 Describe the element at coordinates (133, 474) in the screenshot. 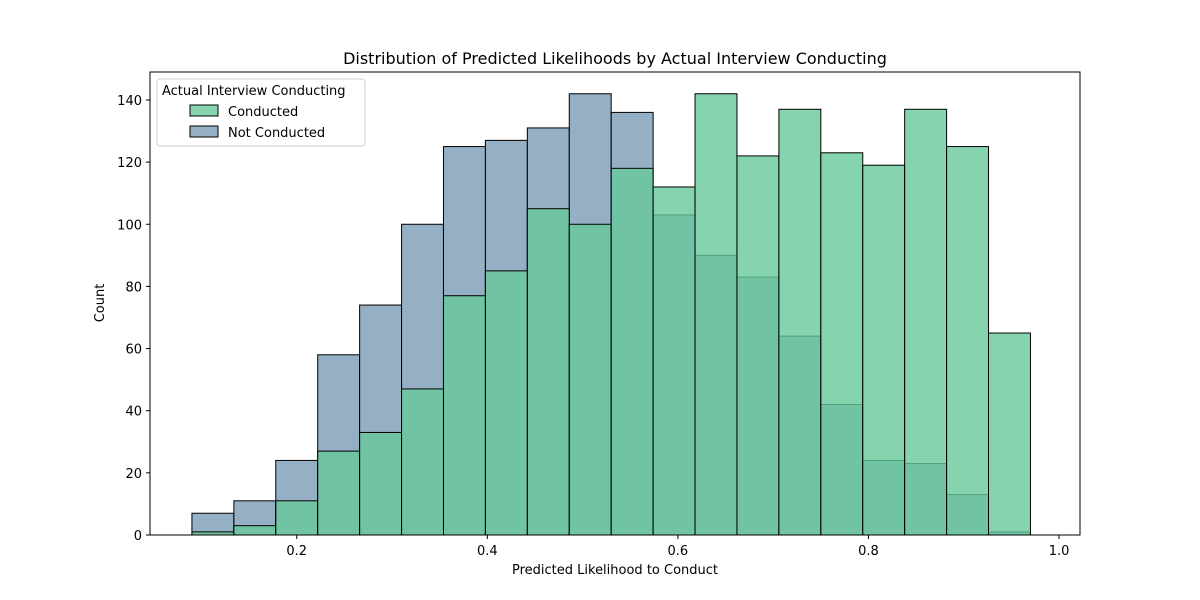

I see `y-tick-label: 20` at that location.